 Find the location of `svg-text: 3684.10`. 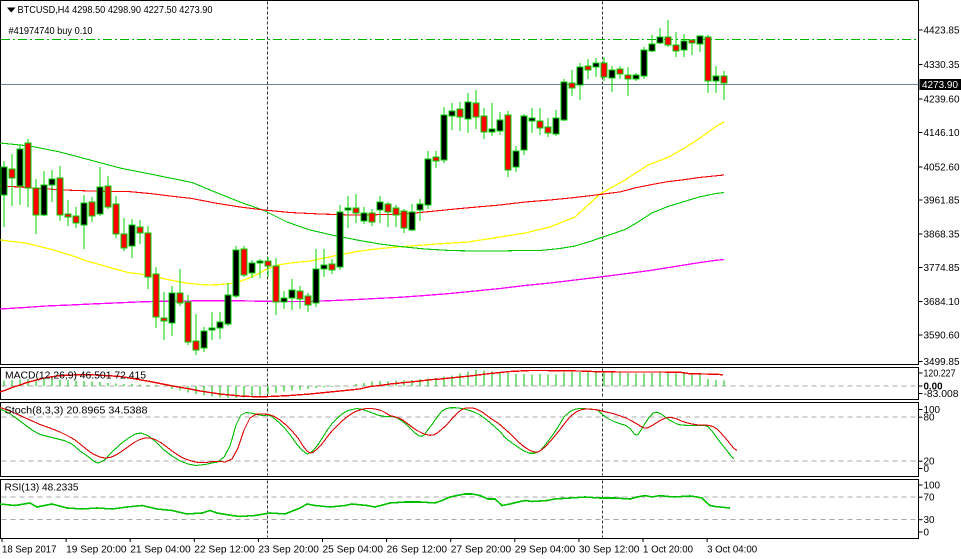

svg-text: 3684.10 is located at coordinates (942, 302).